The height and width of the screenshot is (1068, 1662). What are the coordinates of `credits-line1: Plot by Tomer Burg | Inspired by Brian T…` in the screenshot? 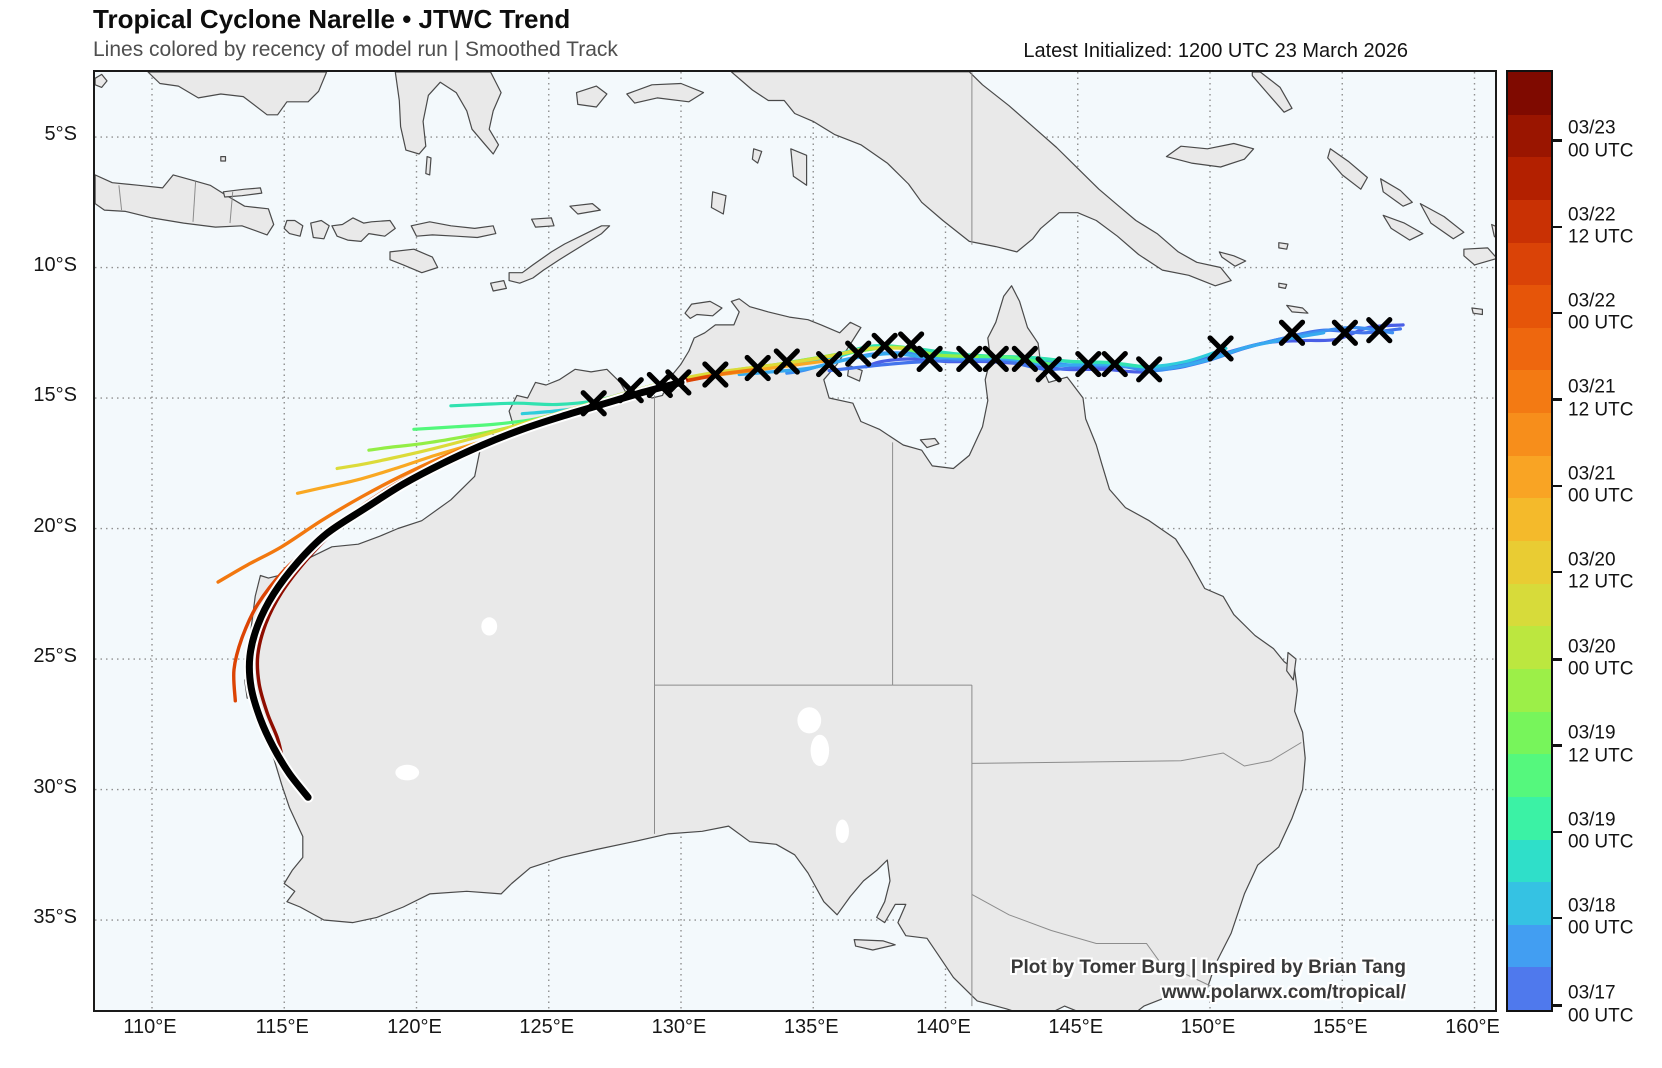 It's located at (1208, 967).